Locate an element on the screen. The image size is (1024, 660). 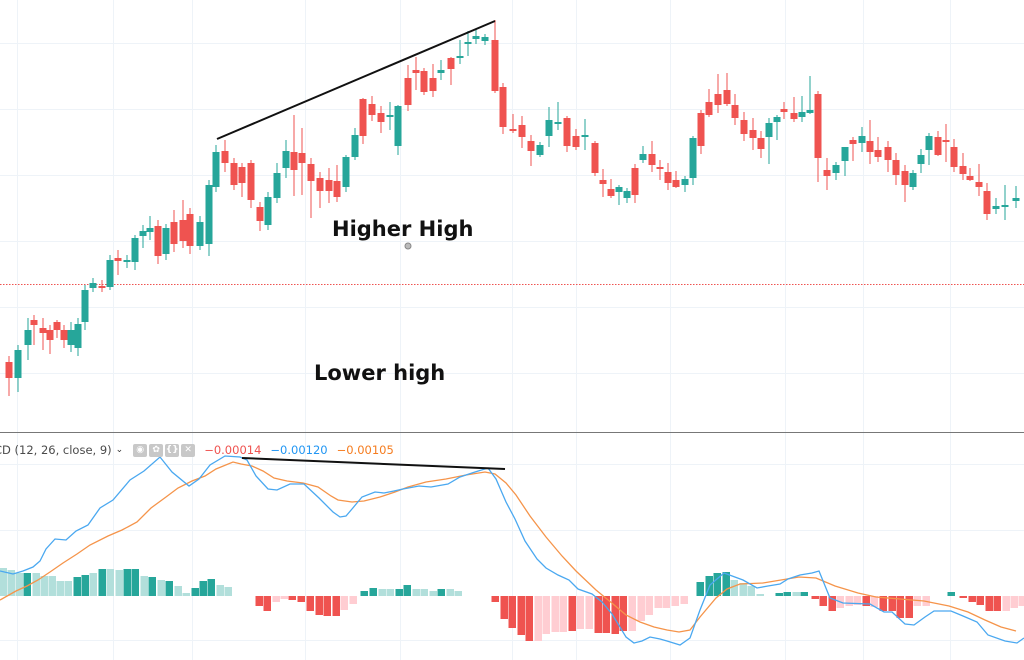
chevron-down-icon: ⌄ is located at coordinates (119, 450).